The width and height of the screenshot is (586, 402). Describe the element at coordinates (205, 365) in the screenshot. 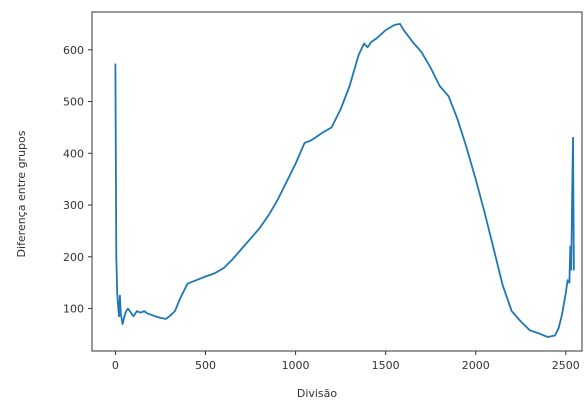

I see `x-tick-label: 500` at that location.